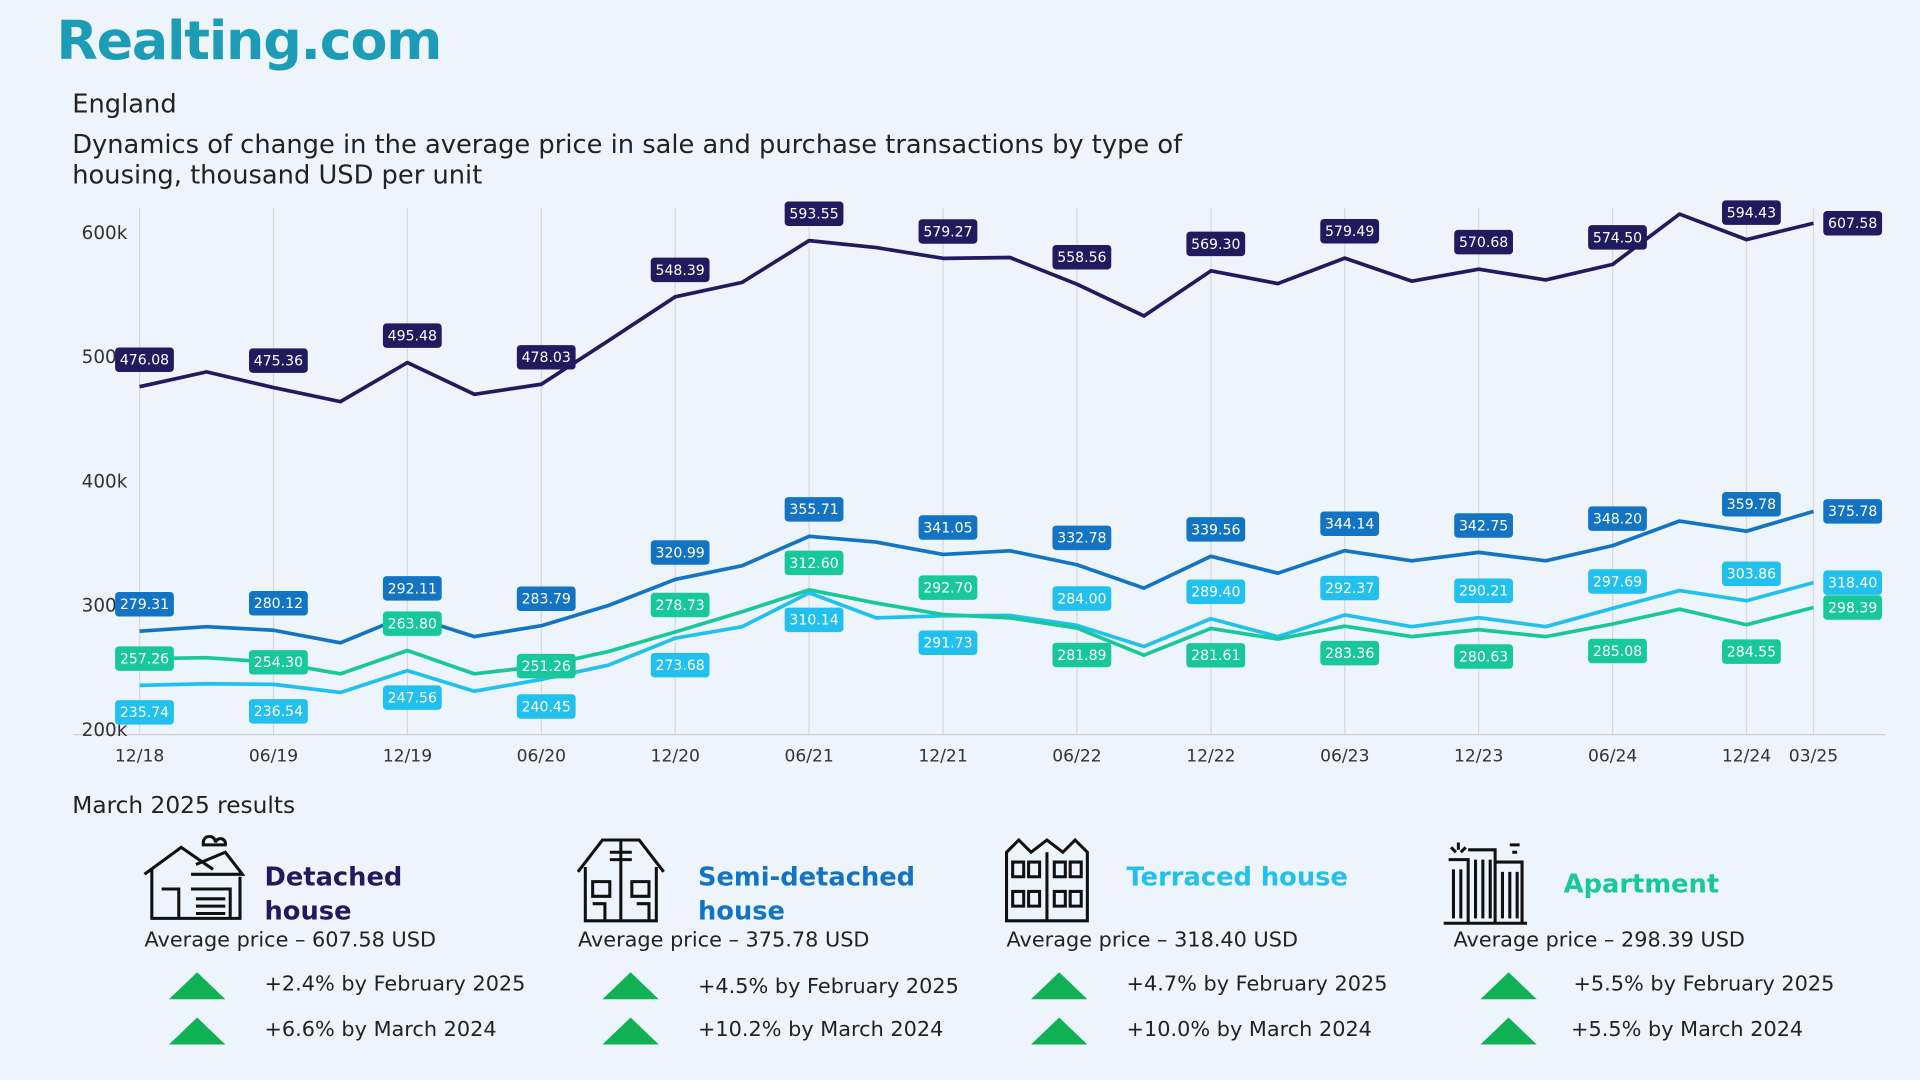  I want to click on data-label: 251.26, so click(546, 667).